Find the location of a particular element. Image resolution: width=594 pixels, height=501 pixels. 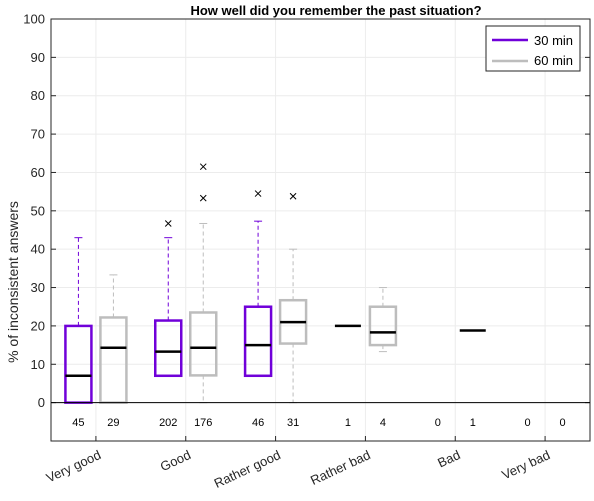

sample-count-label: 29 is located at coordinates (113, 423).